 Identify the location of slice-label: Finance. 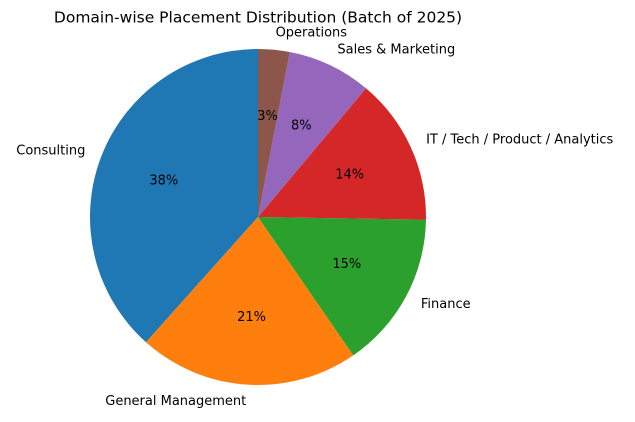
(446, 304).